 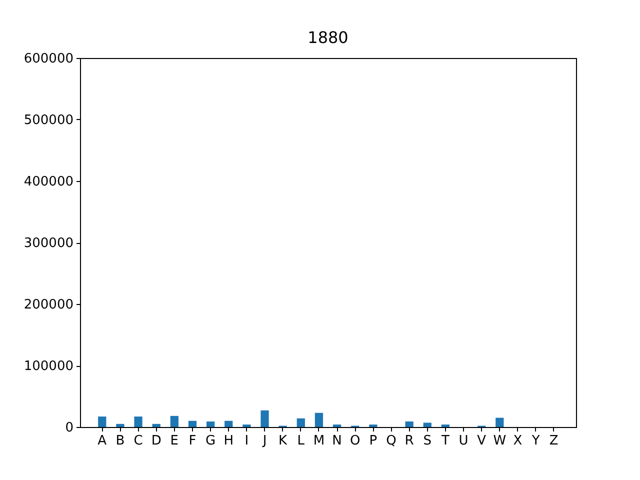 I want to click on x-tick-label: O, so click(x=355, y=441).